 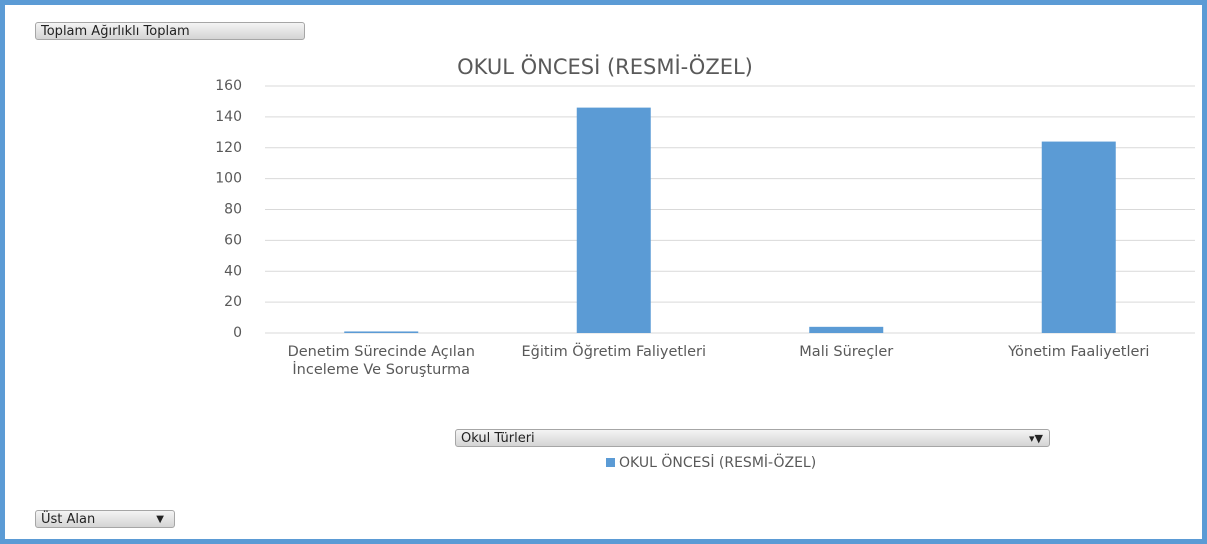 I want to click on y-tick-label: 120, so click(x=228, y=148).